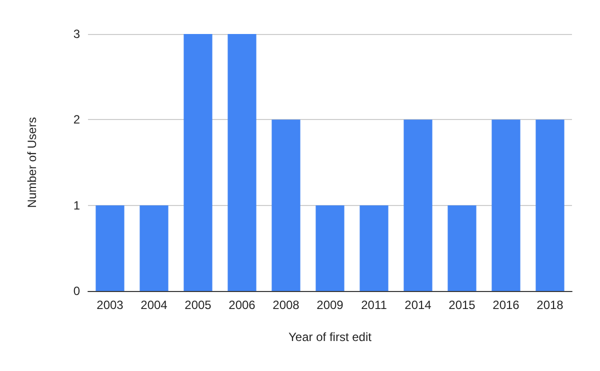  What do you see at coordinates (462, 305) in the screenshot?
I see `x-tick-label: 2015` at bounding box center [462, 305].